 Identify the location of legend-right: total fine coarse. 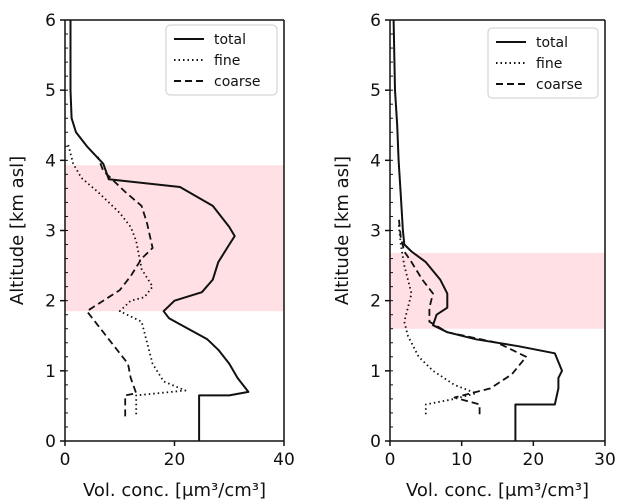
(543, 63).